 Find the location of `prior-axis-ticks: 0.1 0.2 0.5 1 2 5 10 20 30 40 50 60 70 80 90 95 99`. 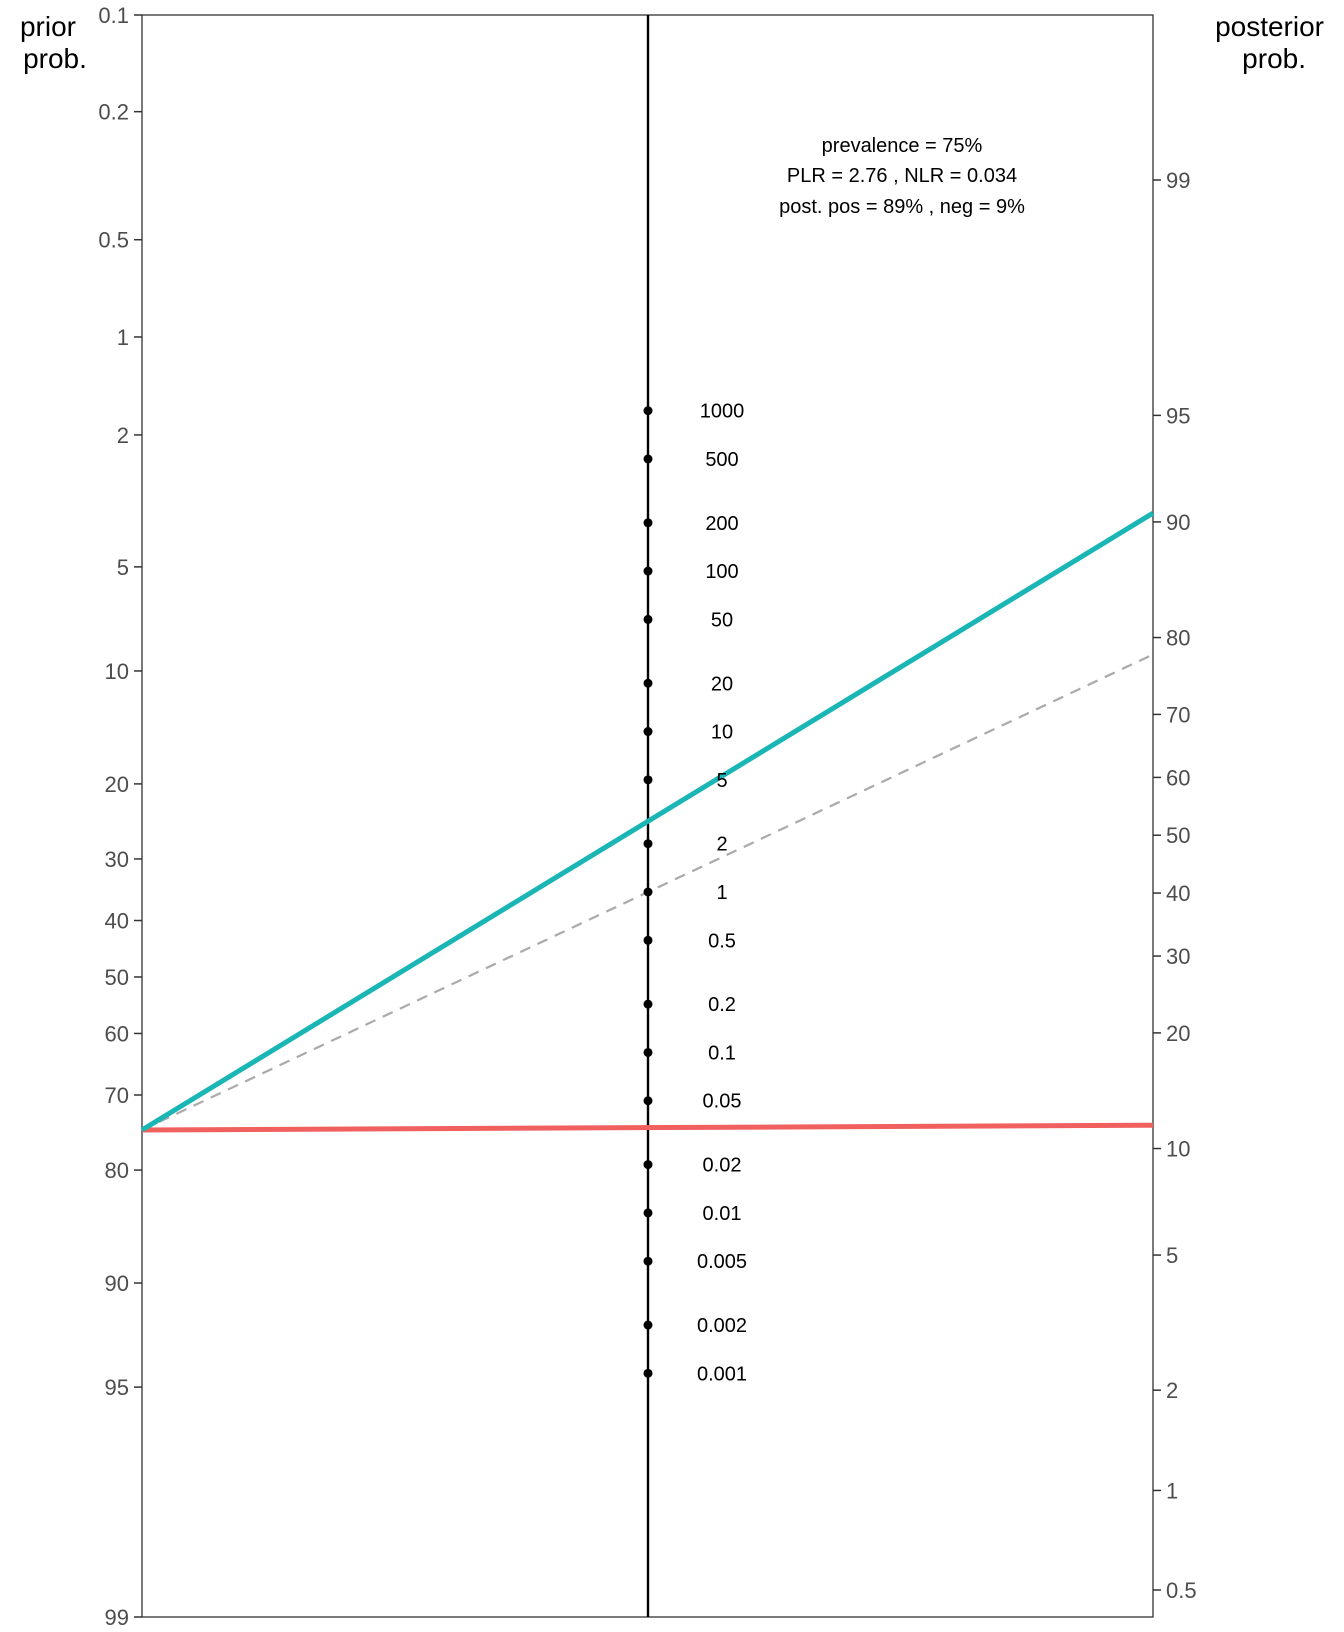

prior-axis-ticks: 0.1 0.2 0.5 1 2 5 10 20 30 40 50 60 70 80 90 95 99 is located at coordinates (120, 816).